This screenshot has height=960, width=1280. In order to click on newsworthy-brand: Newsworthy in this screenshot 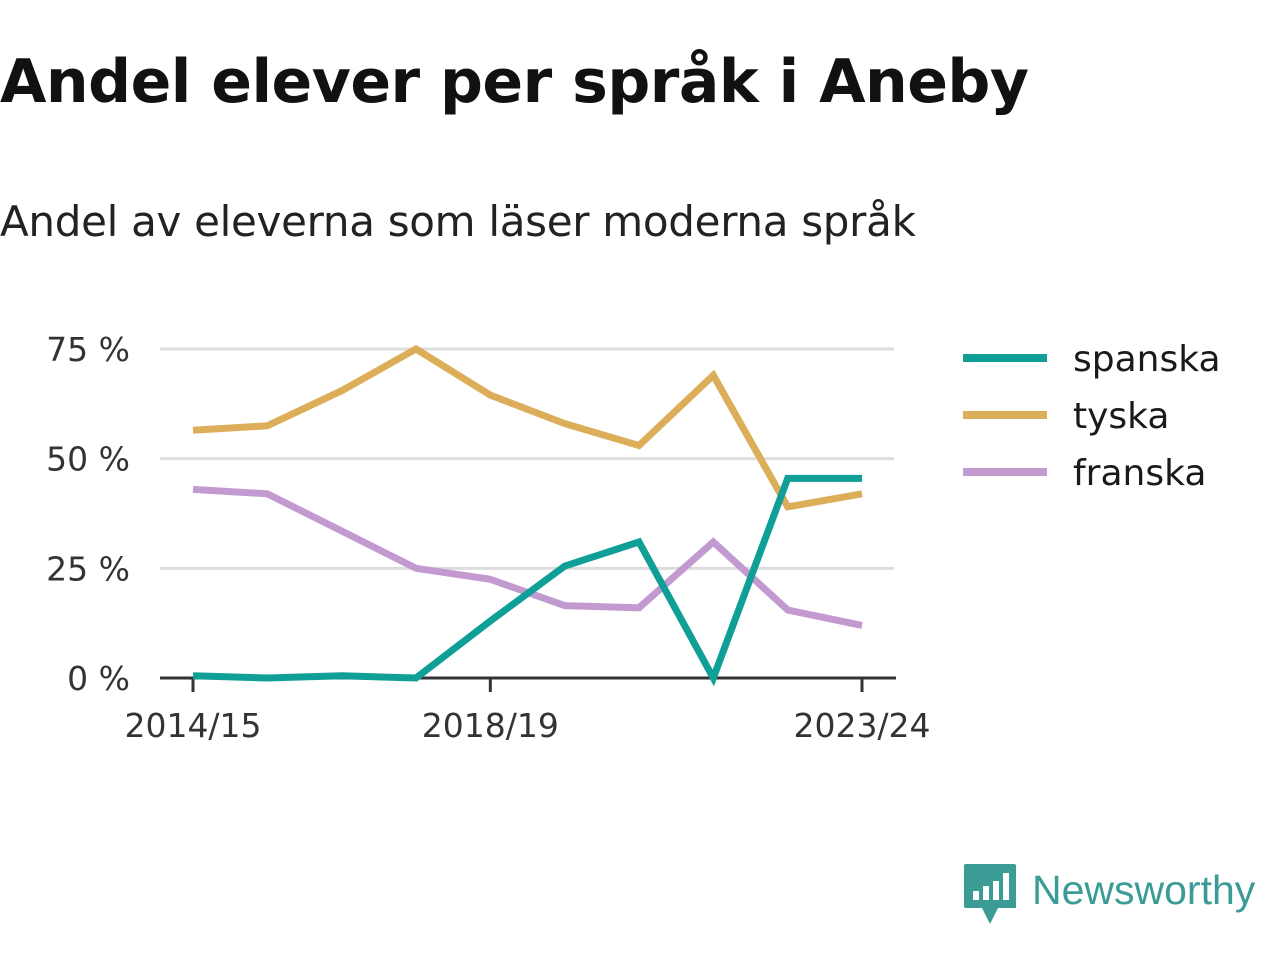, I will do `click(1109, 895)`.